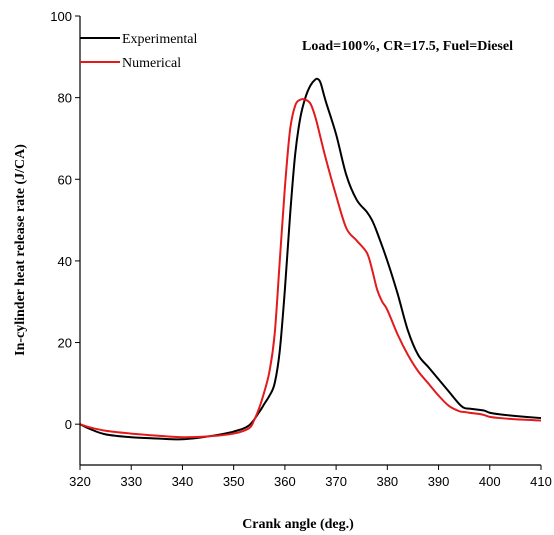 The width and height of the screenshot is (554, 535). Describe the element at coordinates (65, 343) in the screenshot. I see `y-tick-label: 20` at that location.